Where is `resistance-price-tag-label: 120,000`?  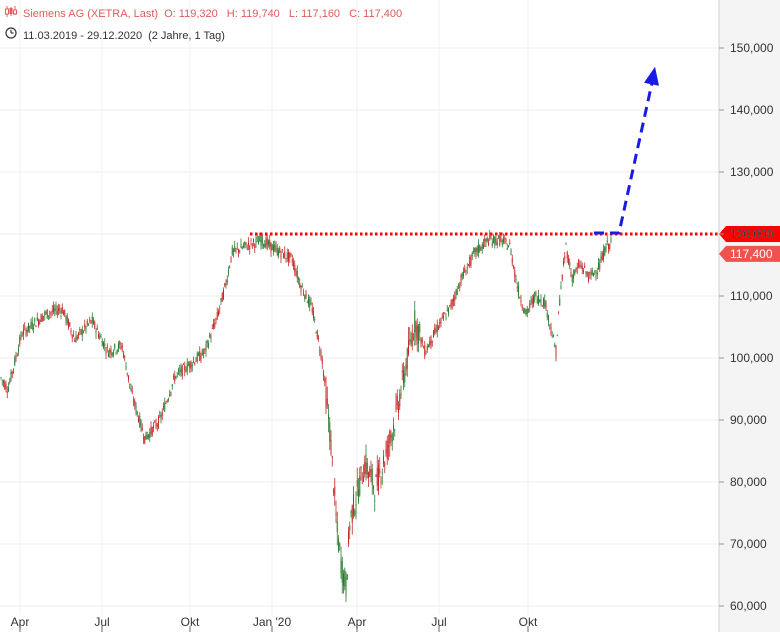
resistance-price-tag-label: 120,000 is located at coordinates (752, 234).